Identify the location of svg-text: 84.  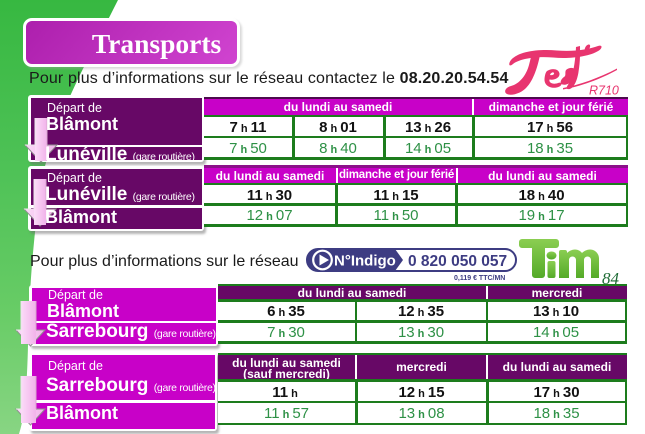
(611, 277).